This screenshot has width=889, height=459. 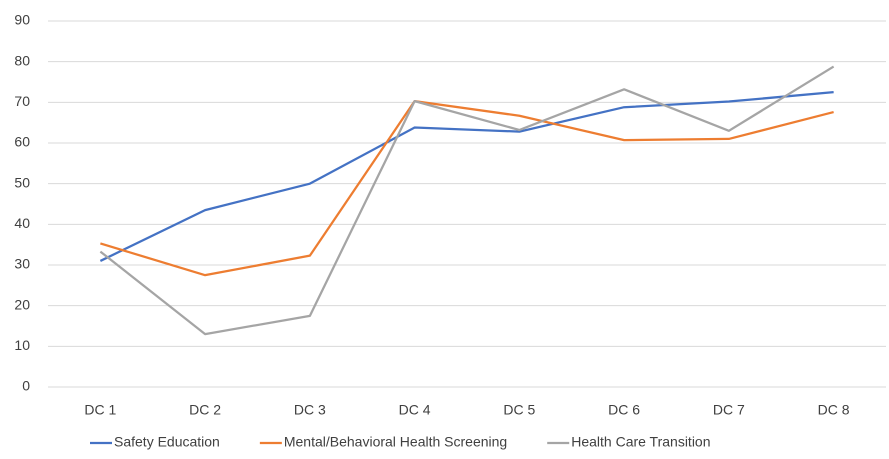 I want to click on y-tick-label: 80, so click(x=22, y=60).